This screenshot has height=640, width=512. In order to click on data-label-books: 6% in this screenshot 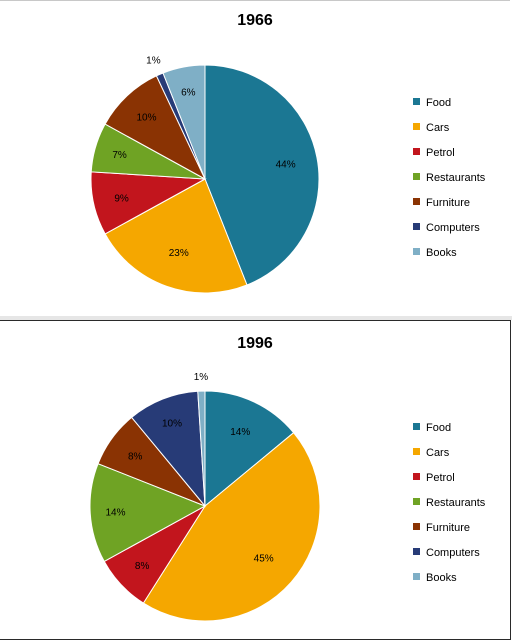, I will do `click(188, 93)`.